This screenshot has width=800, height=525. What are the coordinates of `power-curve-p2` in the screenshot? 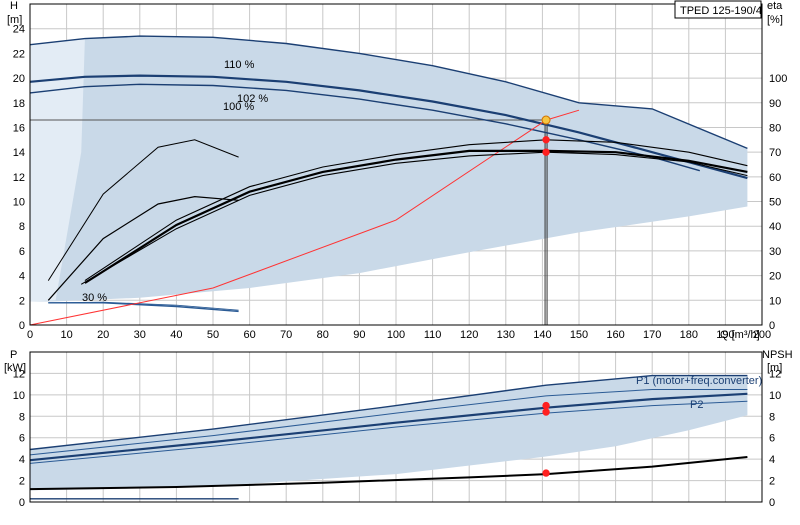 It's located at (388, 427).